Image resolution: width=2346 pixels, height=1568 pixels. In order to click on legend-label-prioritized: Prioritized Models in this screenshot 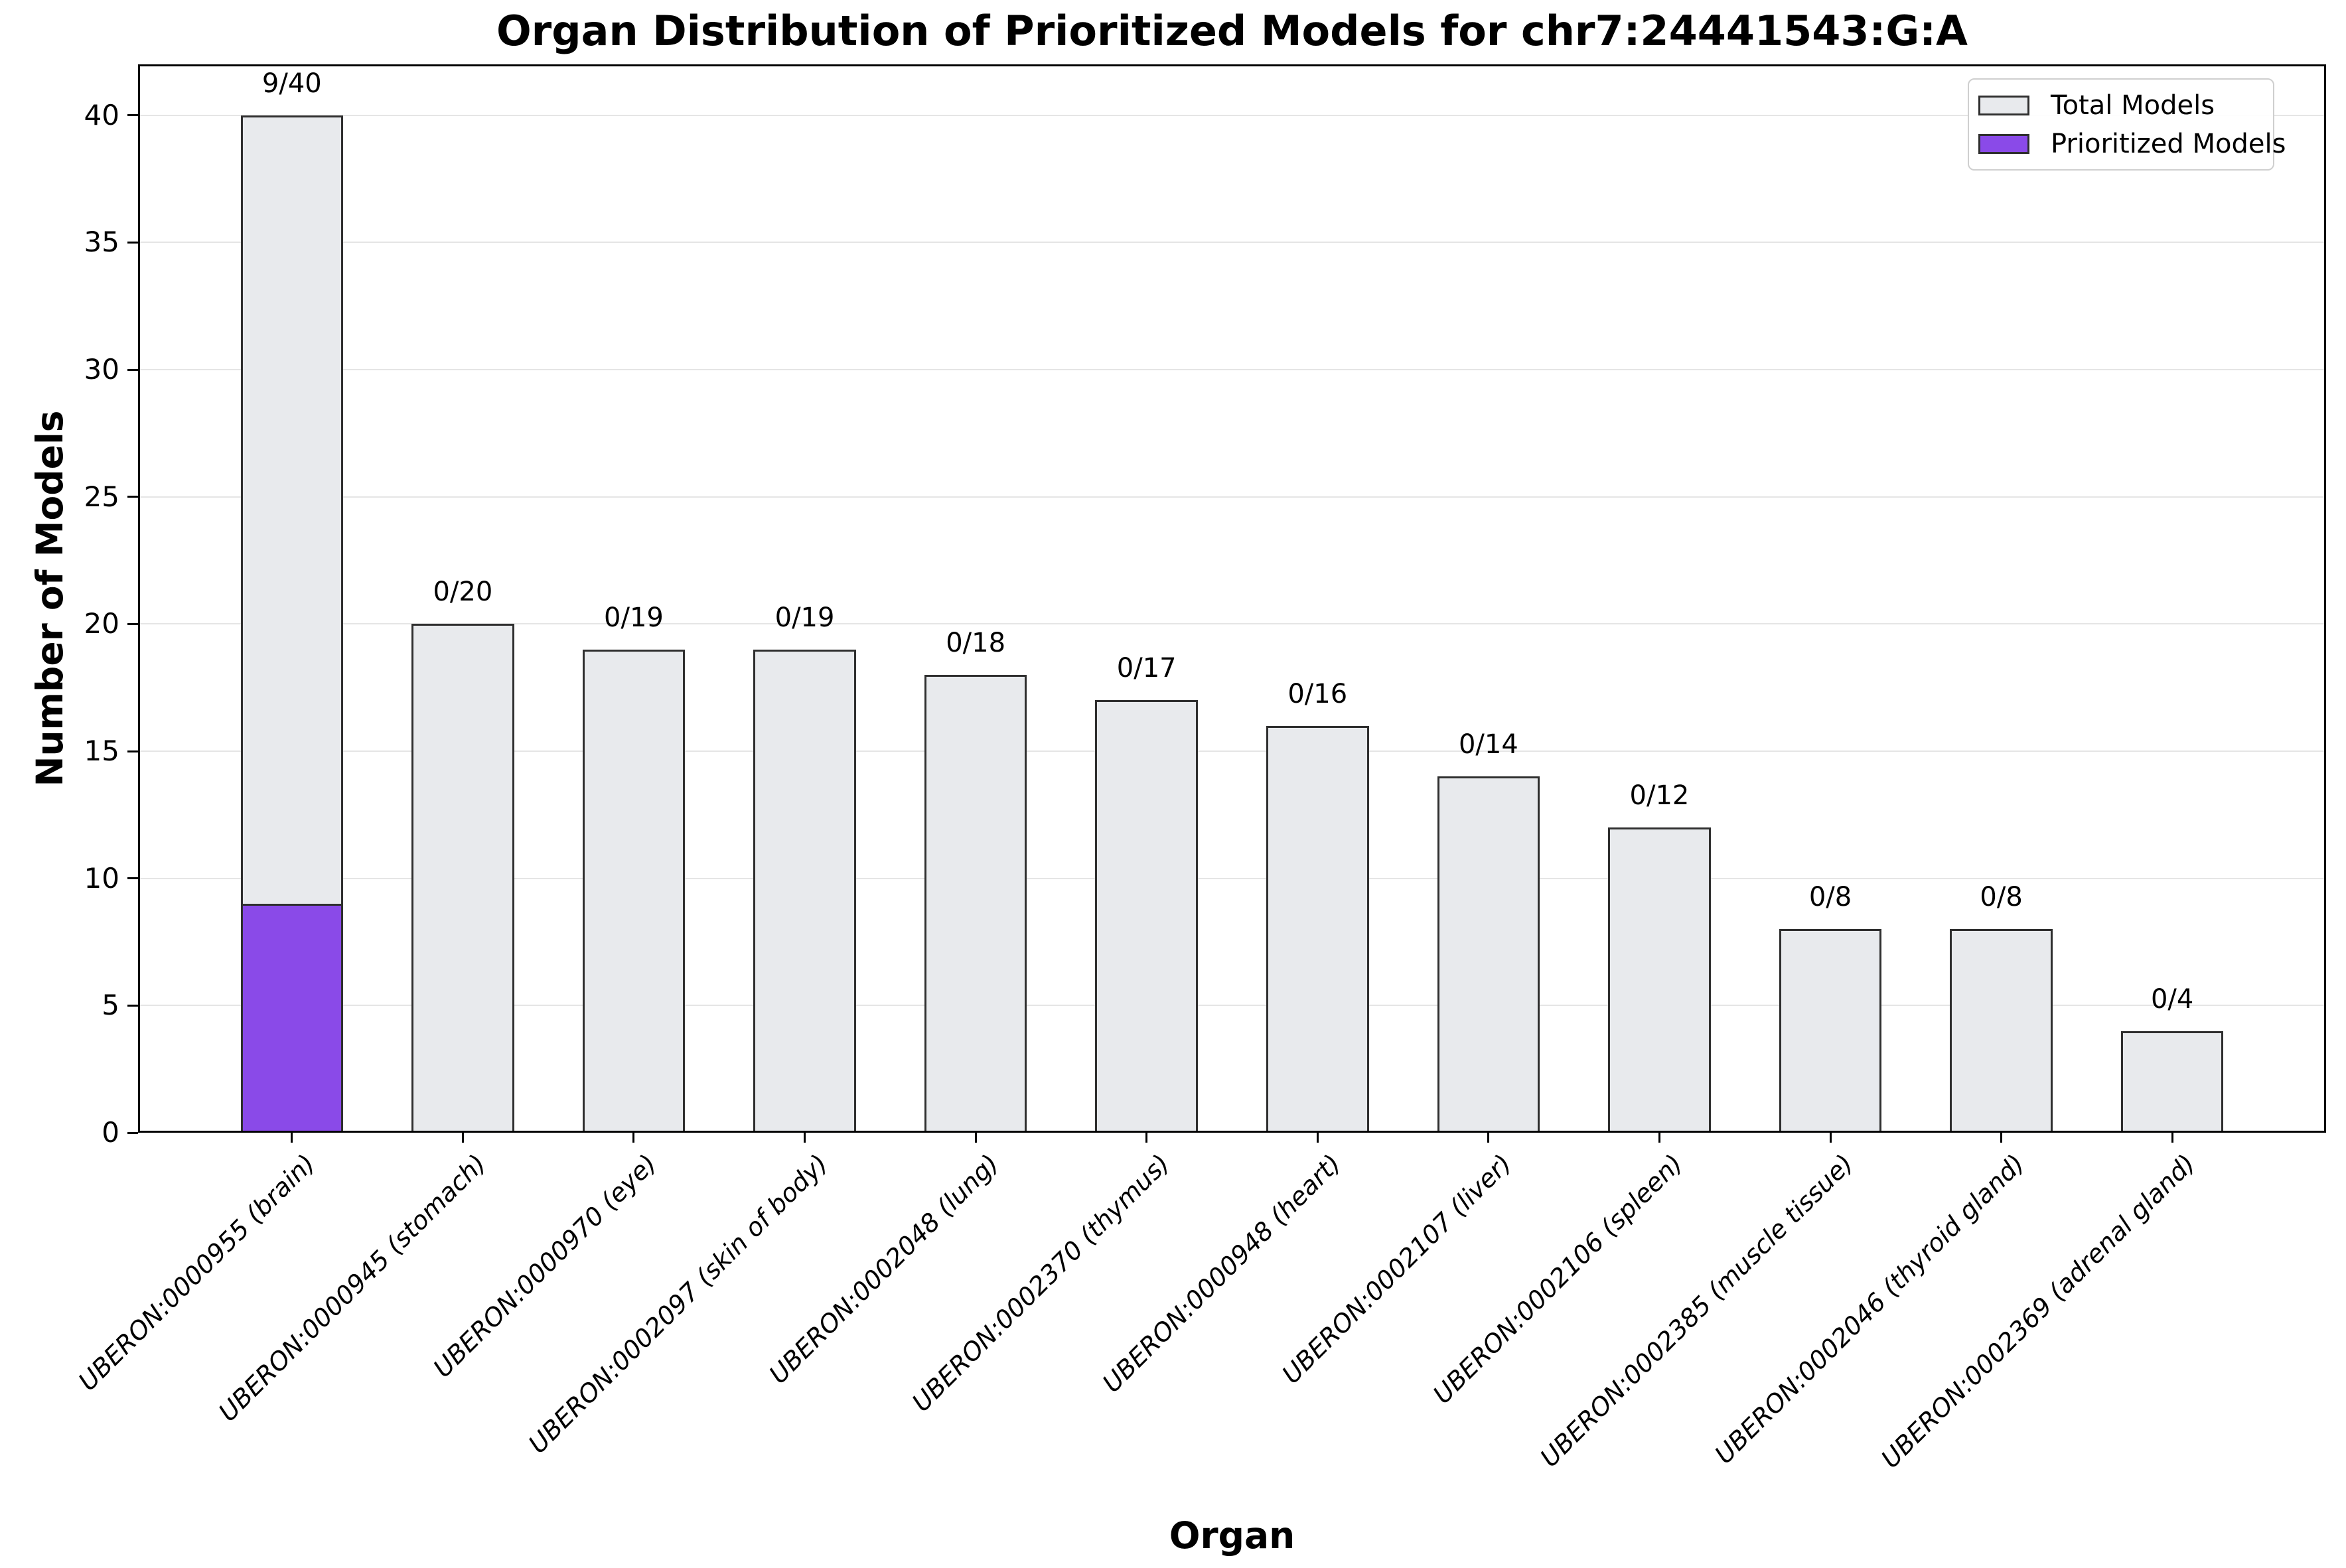, I will do `click(2168, 143)`.